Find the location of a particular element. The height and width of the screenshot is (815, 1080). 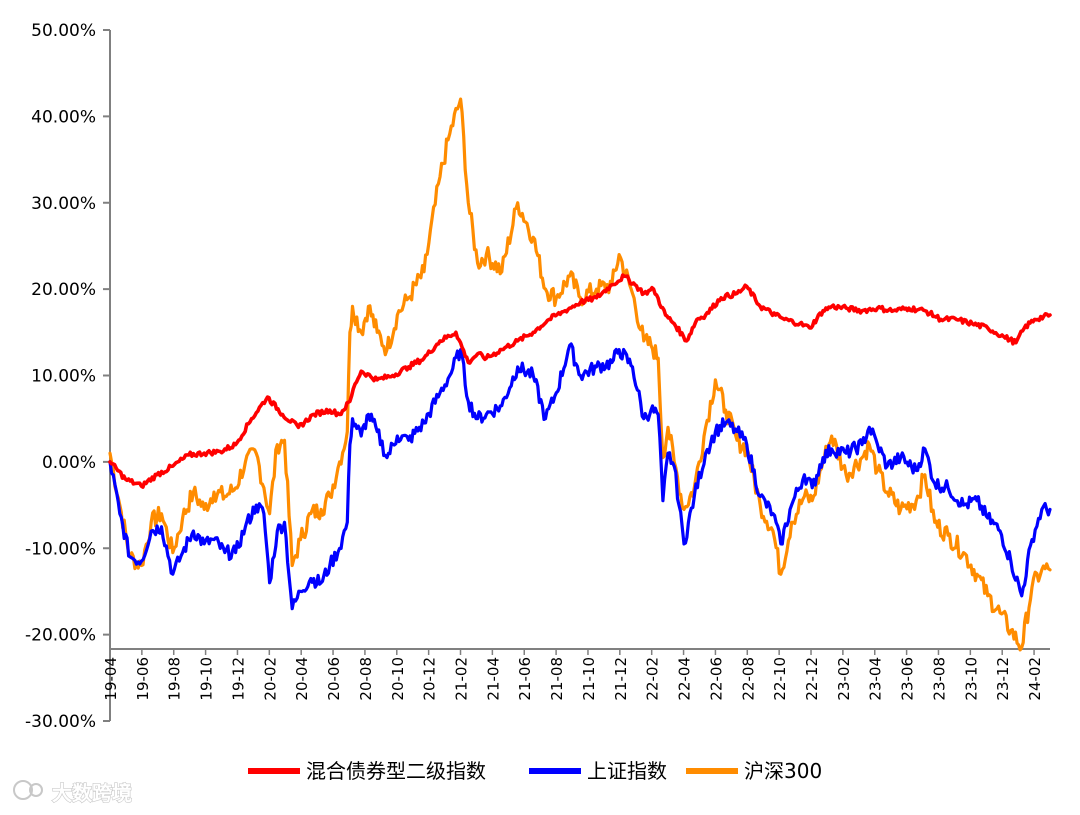

y-tick-label: -10.00% is located at coordinates (60, 549).